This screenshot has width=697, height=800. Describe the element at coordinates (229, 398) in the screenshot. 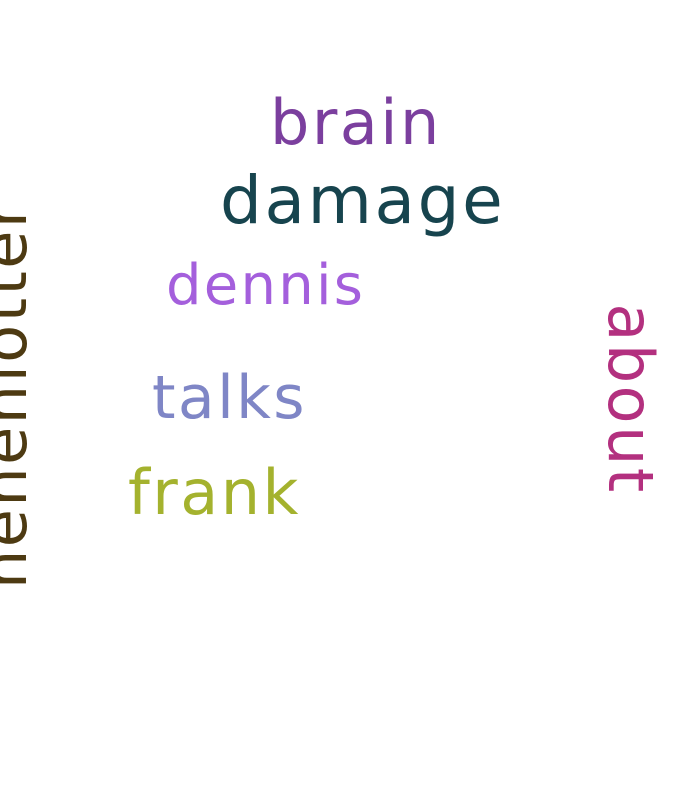

I see `word-talks: talks` at that location.